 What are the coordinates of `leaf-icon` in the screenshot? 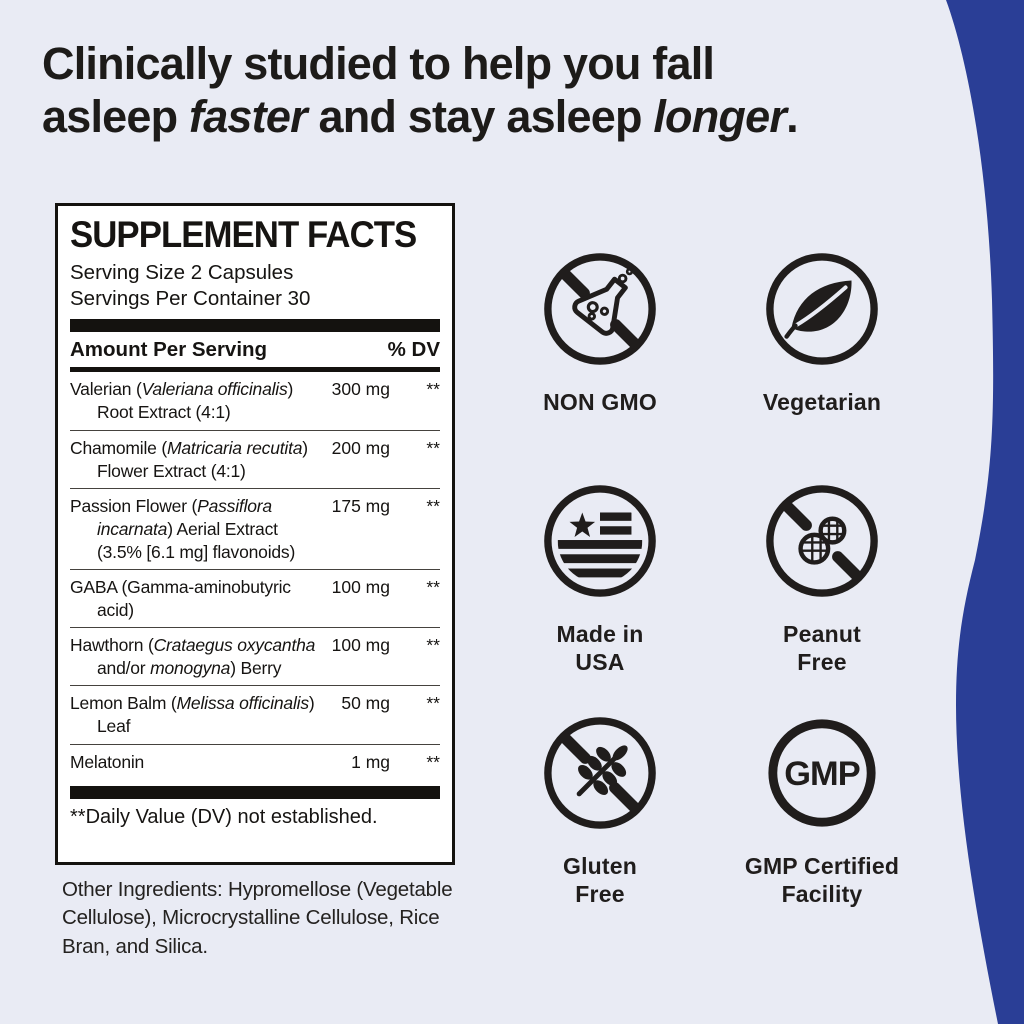 It's located at (822, 309).